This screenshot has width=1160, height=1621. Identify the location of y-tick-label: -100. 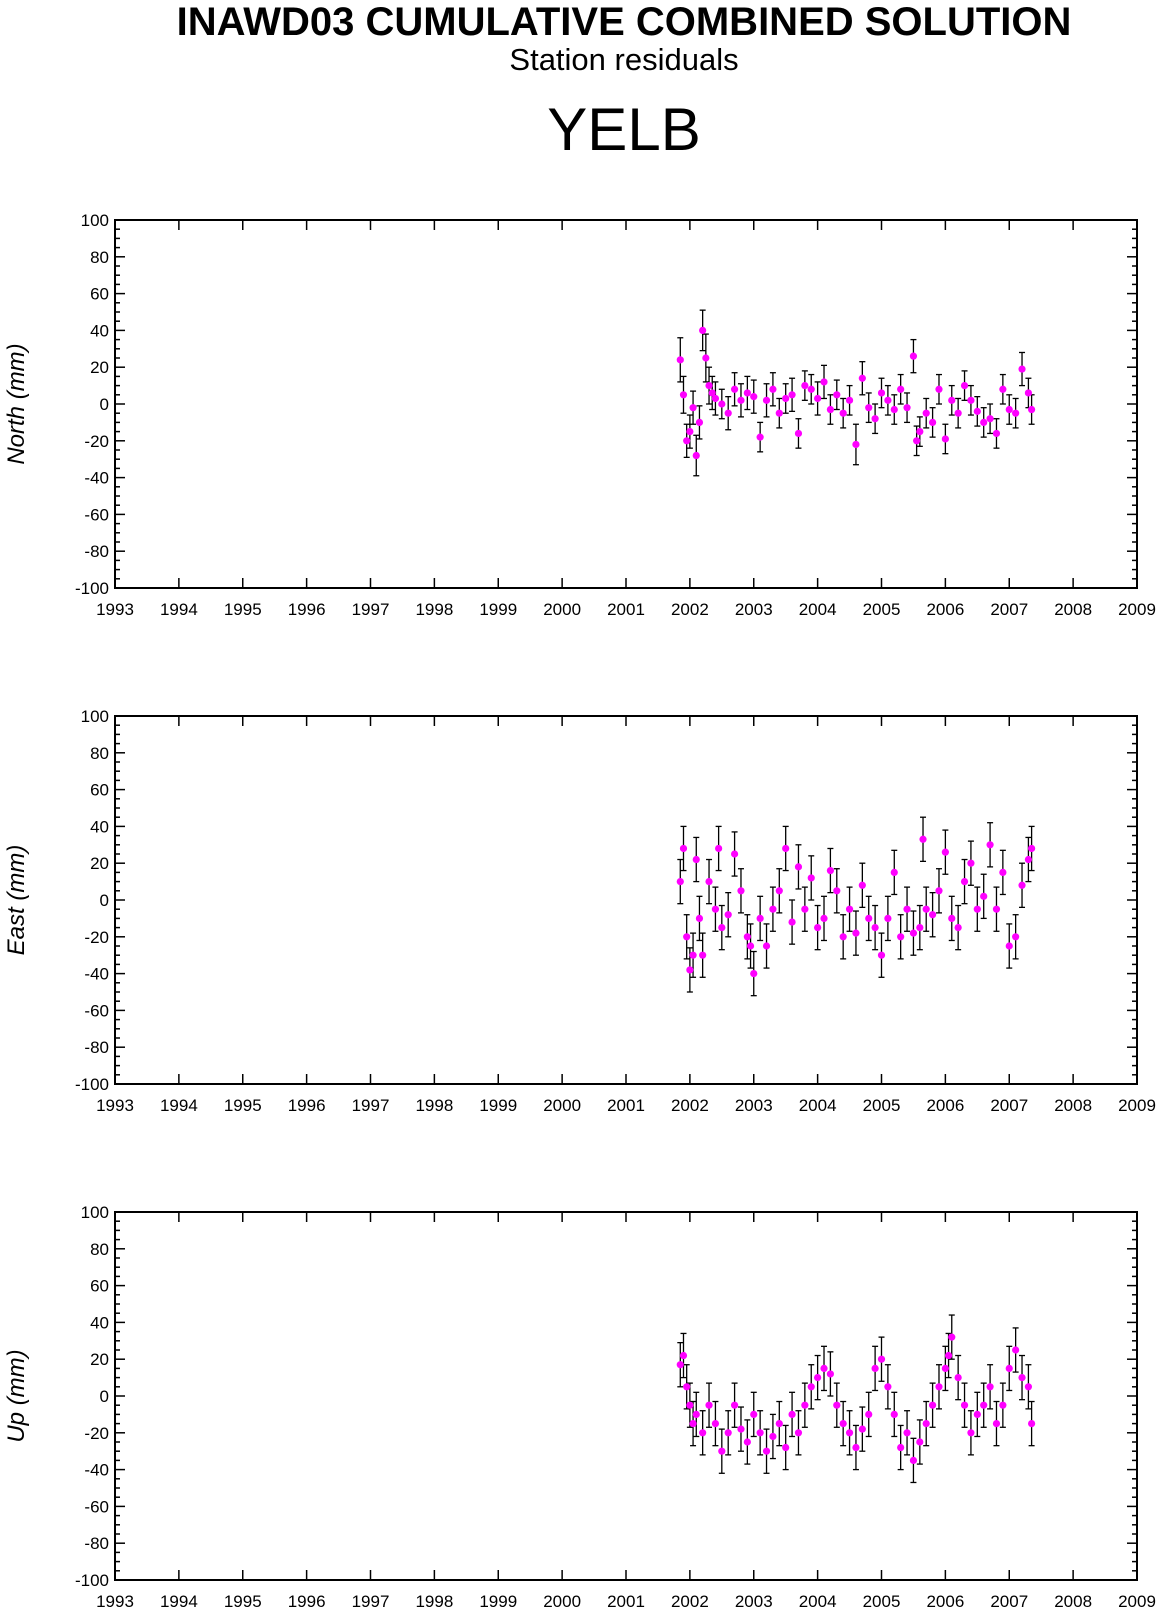
(92, 588).